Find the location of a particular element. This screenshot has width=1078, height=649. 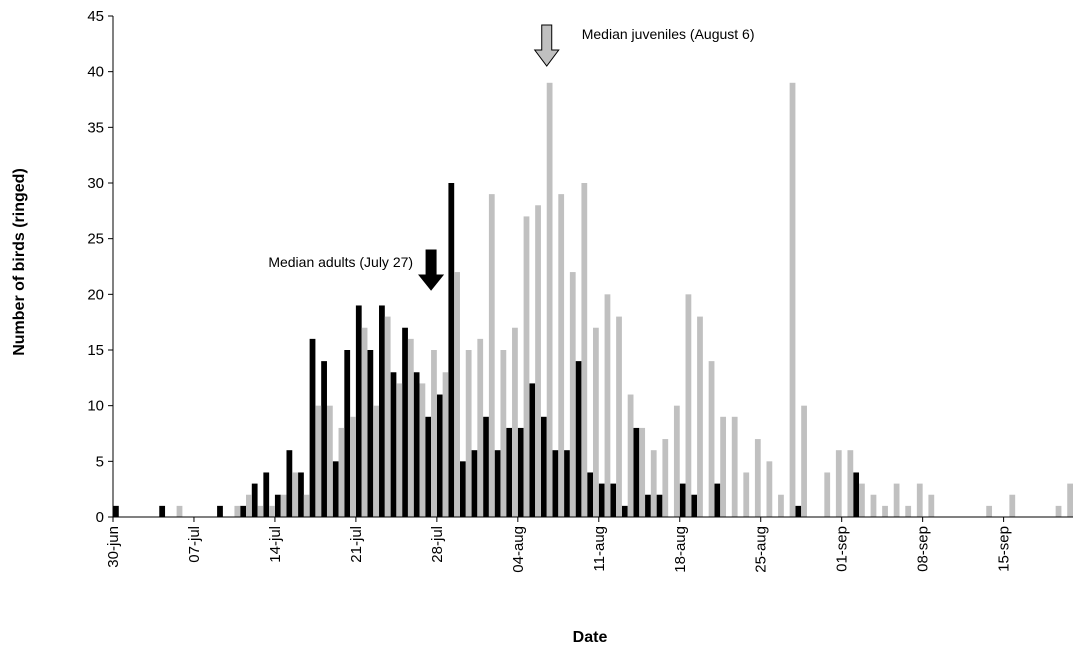

x-tick-label: 15-sep is located at coordinates (1004, 549).